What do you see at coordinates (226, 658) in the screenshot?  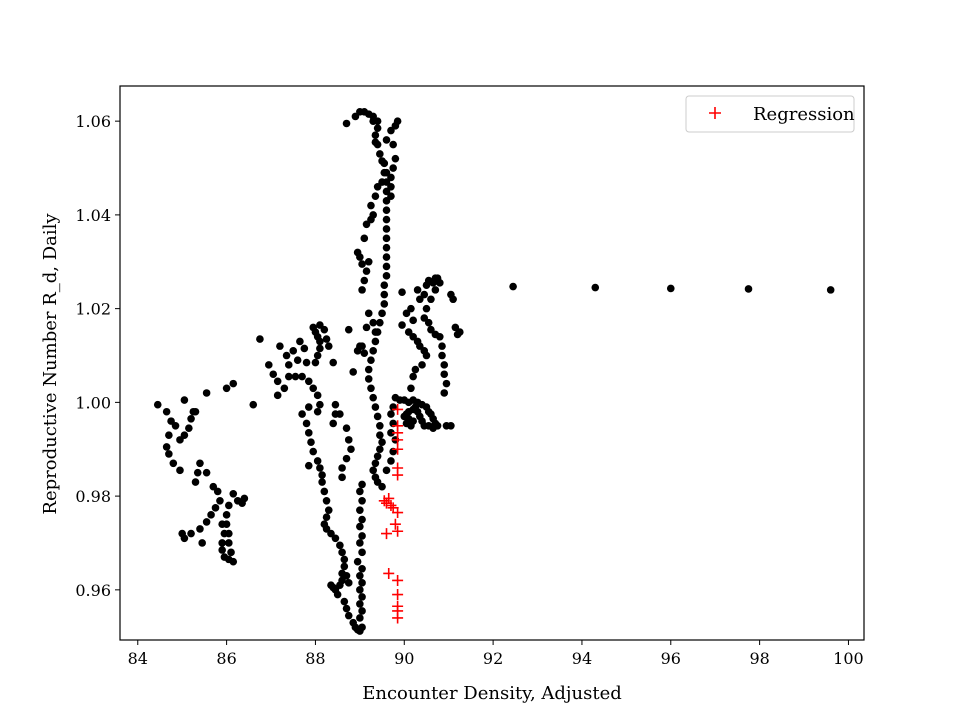 I see `x-tick-label: 86` at bounding box center [226, 658].